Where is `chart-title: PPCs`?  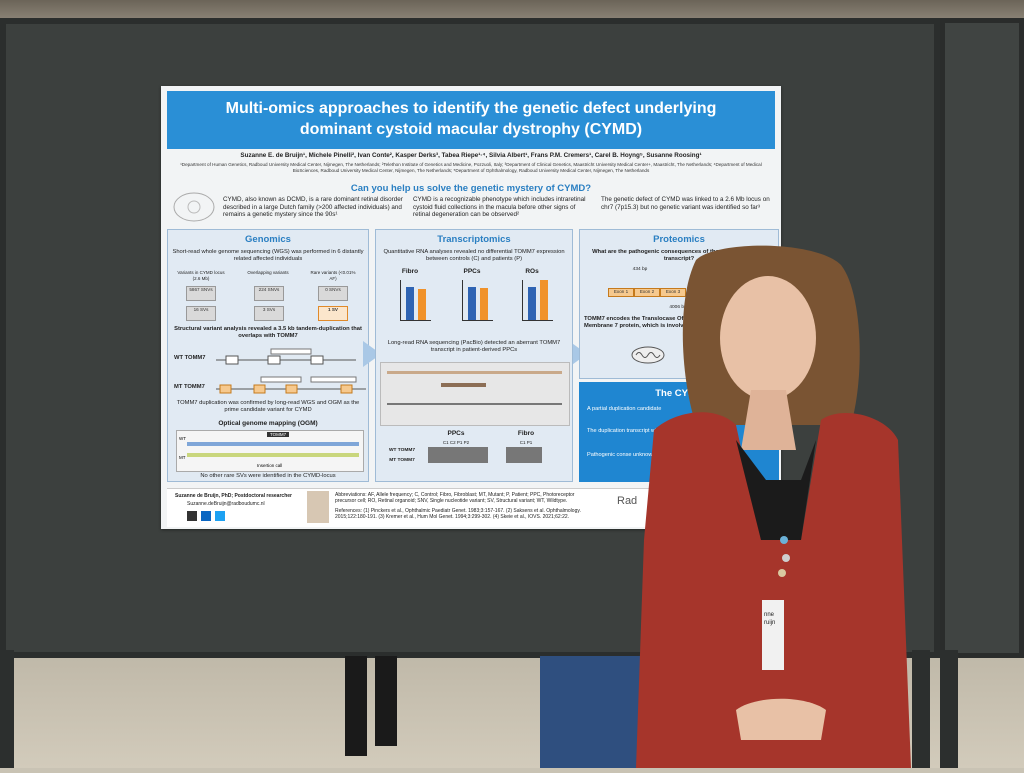 chart-title: PPCs is located at coordinates (472, 271).